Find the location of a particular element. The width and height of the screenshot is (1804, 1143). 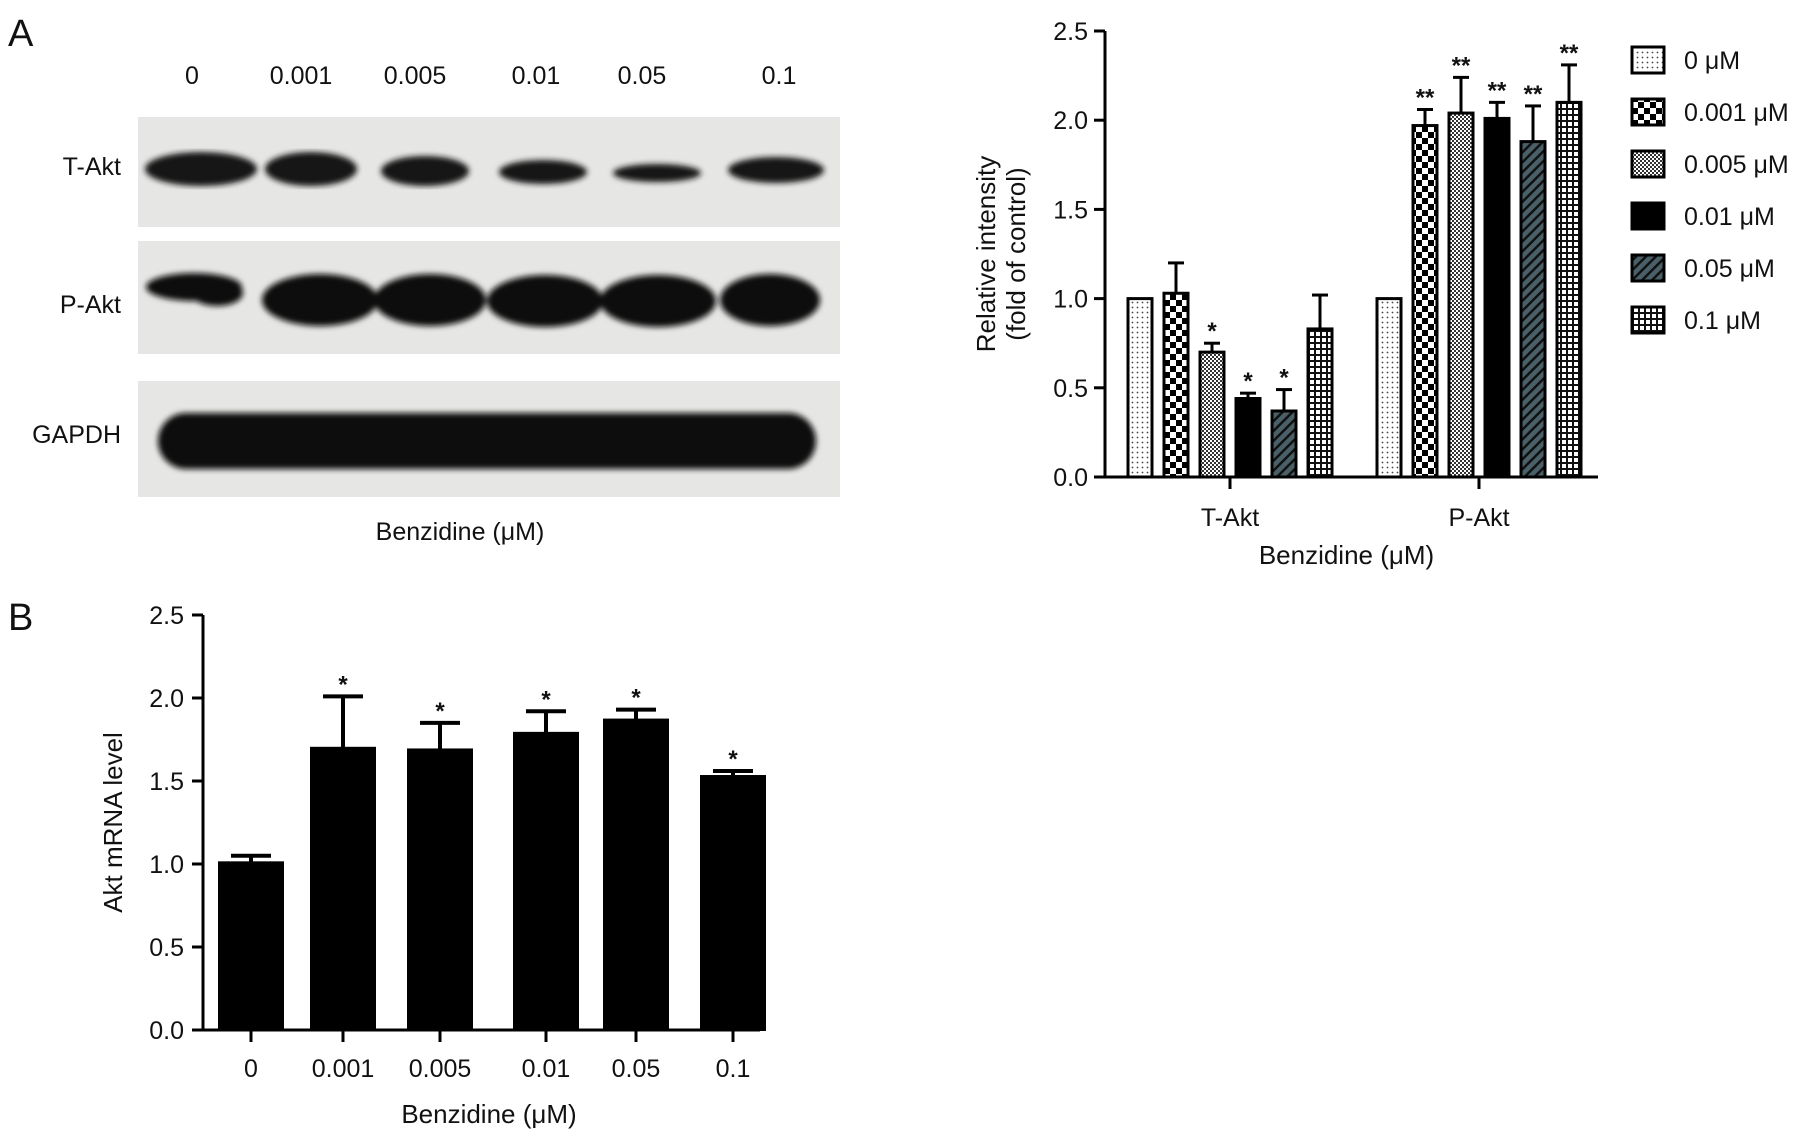

blot-row-label-pakt: P-Akt is located at coordinates (90, 305).